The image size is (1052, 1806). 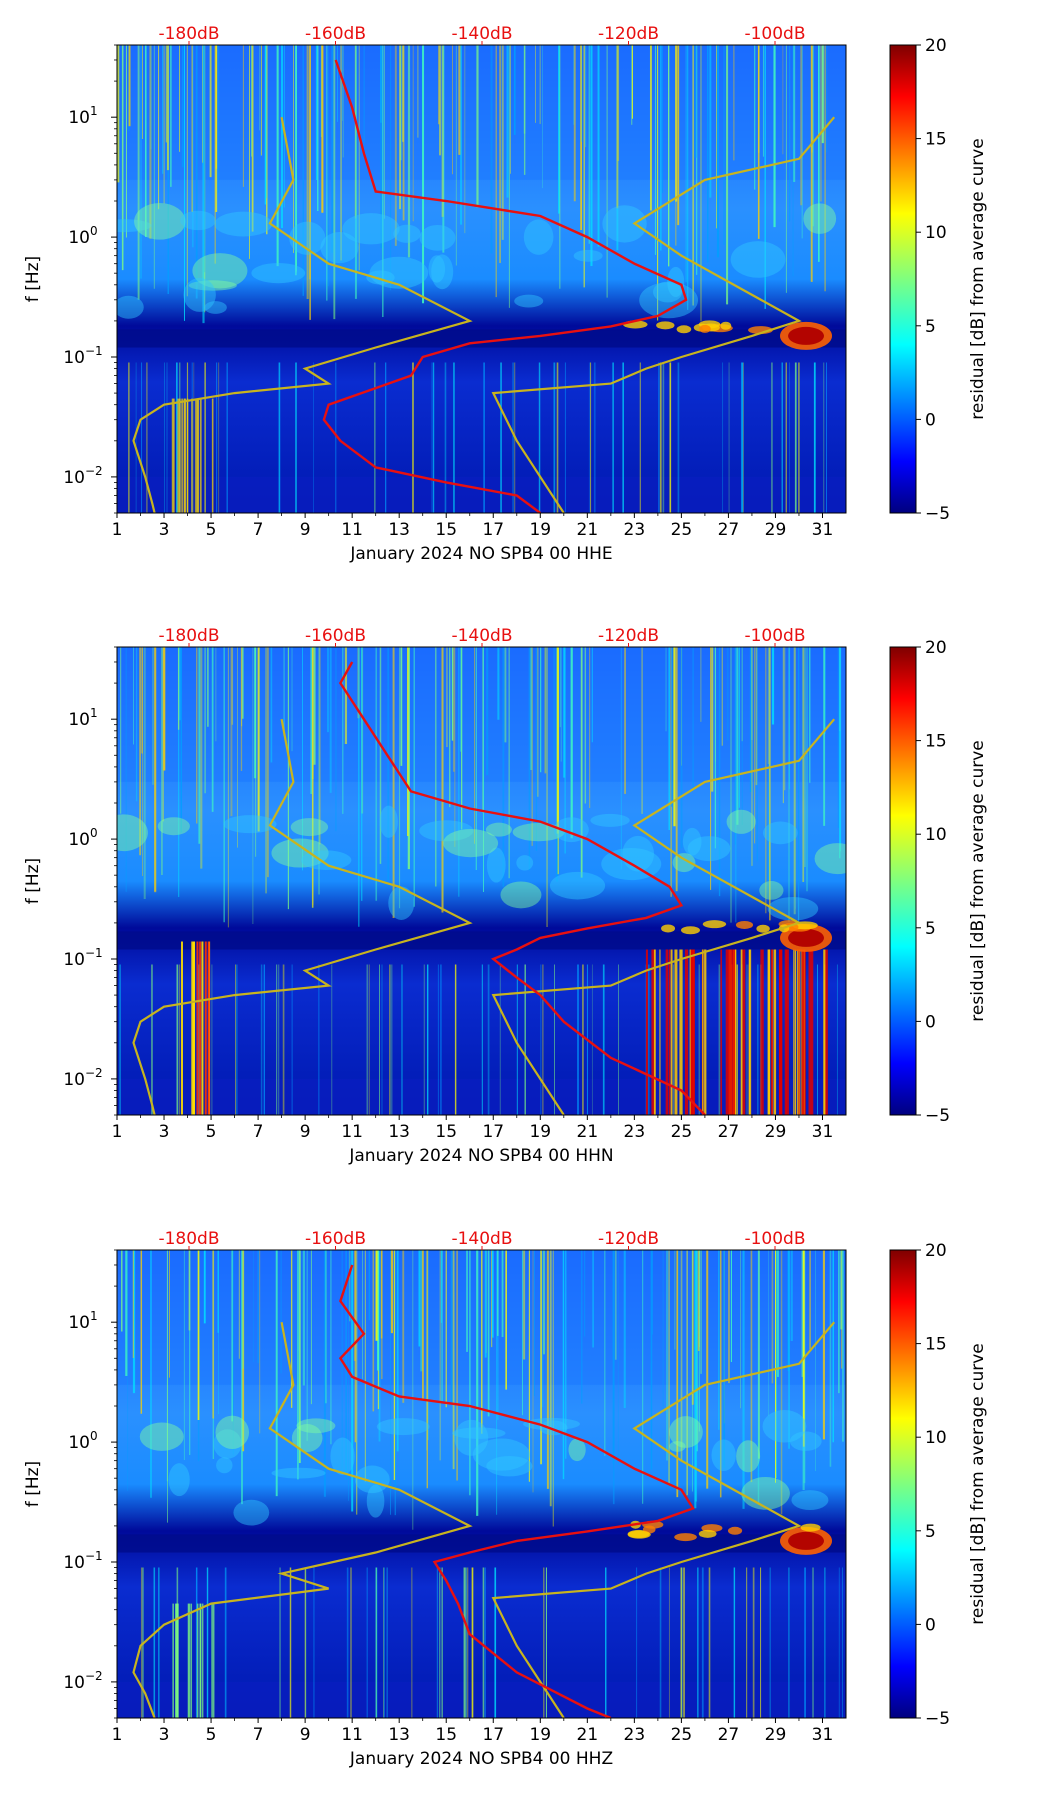 What do you see at coordinates (540, 1132) in the screenshot?
I see `x-tick-label: 19` at bounding box center [540, 1132].